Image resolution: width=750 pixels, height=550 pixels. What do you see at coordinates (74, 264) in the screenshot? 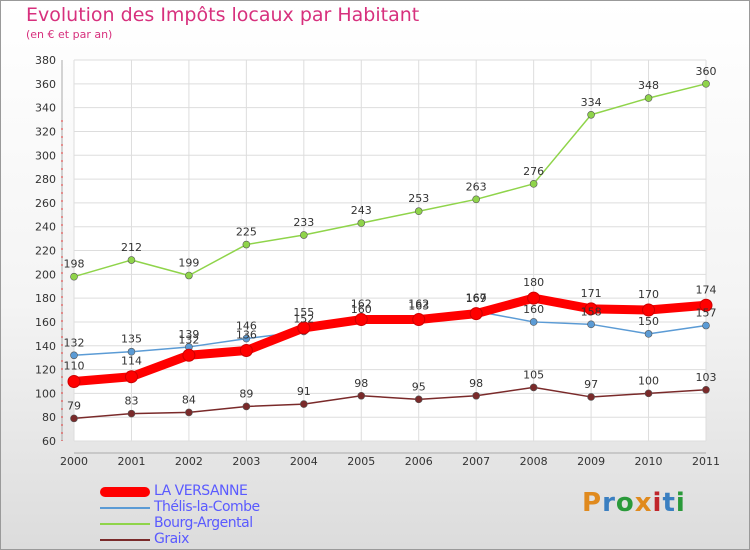
I see `data-label-bourg-argental: 198` at bounding box center [74, 264].